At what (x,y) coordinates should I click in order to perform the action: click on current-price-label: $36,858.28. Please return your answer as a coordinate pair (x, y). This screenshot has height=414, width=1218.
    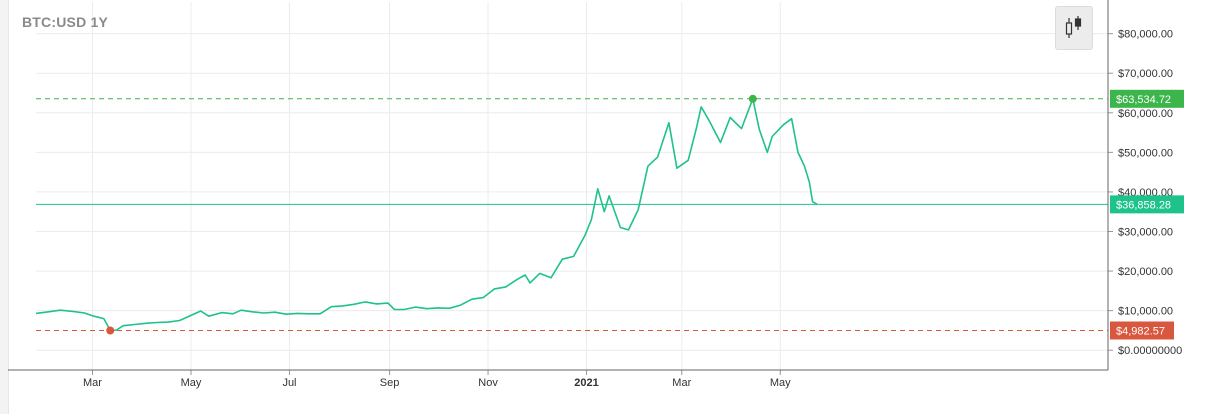
    Looking at the image, I should click on (1143, 205).